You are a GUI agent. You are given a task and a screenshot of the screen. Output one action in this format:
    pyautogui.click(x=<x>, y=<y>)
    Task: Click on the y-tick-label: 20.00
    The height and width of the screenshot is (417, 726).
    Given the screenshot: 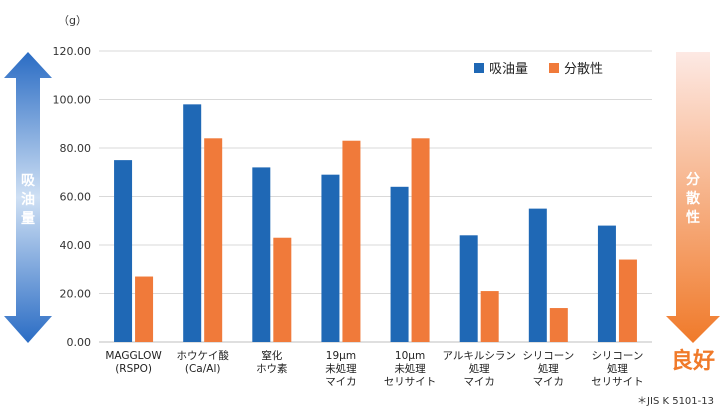 What is the action you would take?
    pyautogui.click(x=76, y=294)
    